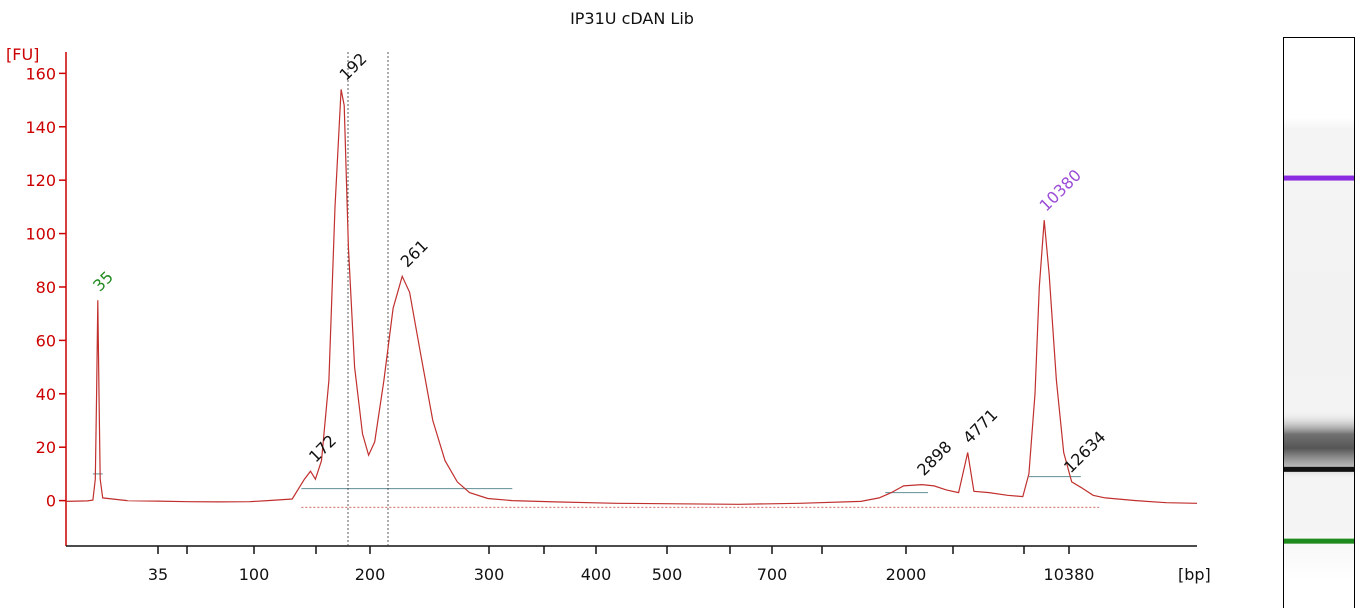  I want to click on x-tick-label: 35, so click(158, 574).